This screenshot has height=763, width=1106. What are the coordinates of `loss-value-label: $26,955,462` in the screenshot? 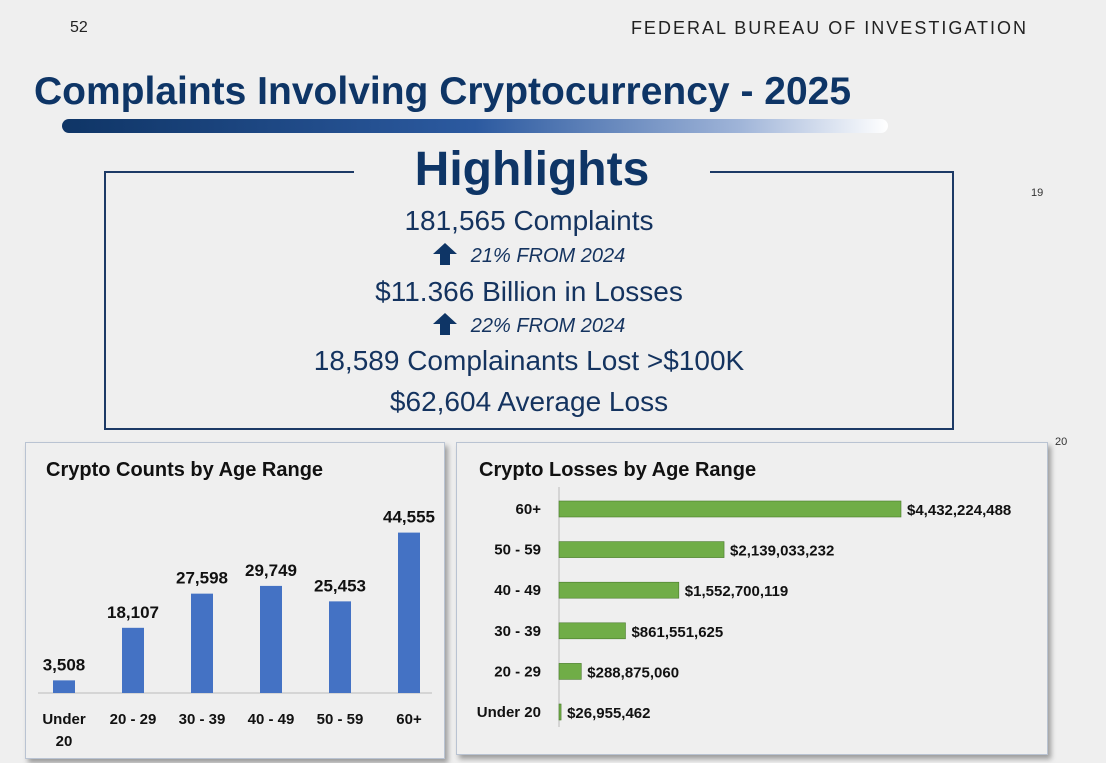 It's located at (608, 713).